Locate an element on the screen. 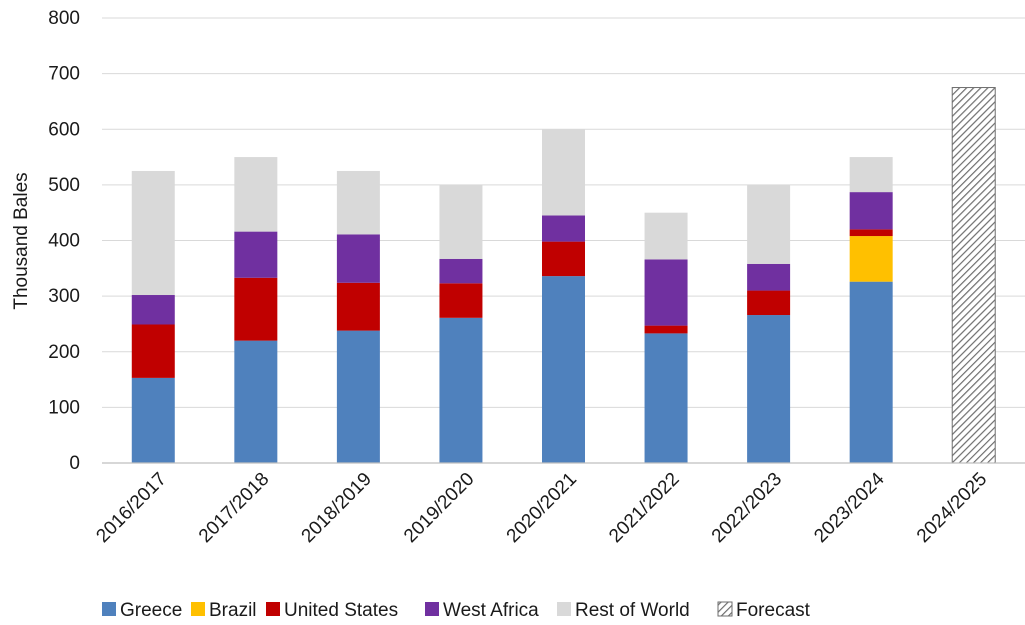 The height and width of the screenshot is (625, 1025). y-tick-label: 500 is located at coordinates (64, 185).